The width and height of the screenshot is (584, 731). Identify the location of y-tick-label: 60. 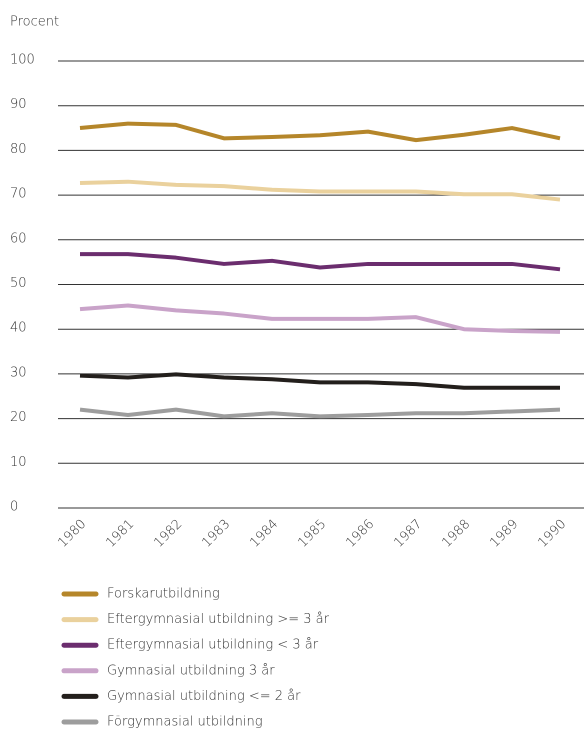
(18, 238).